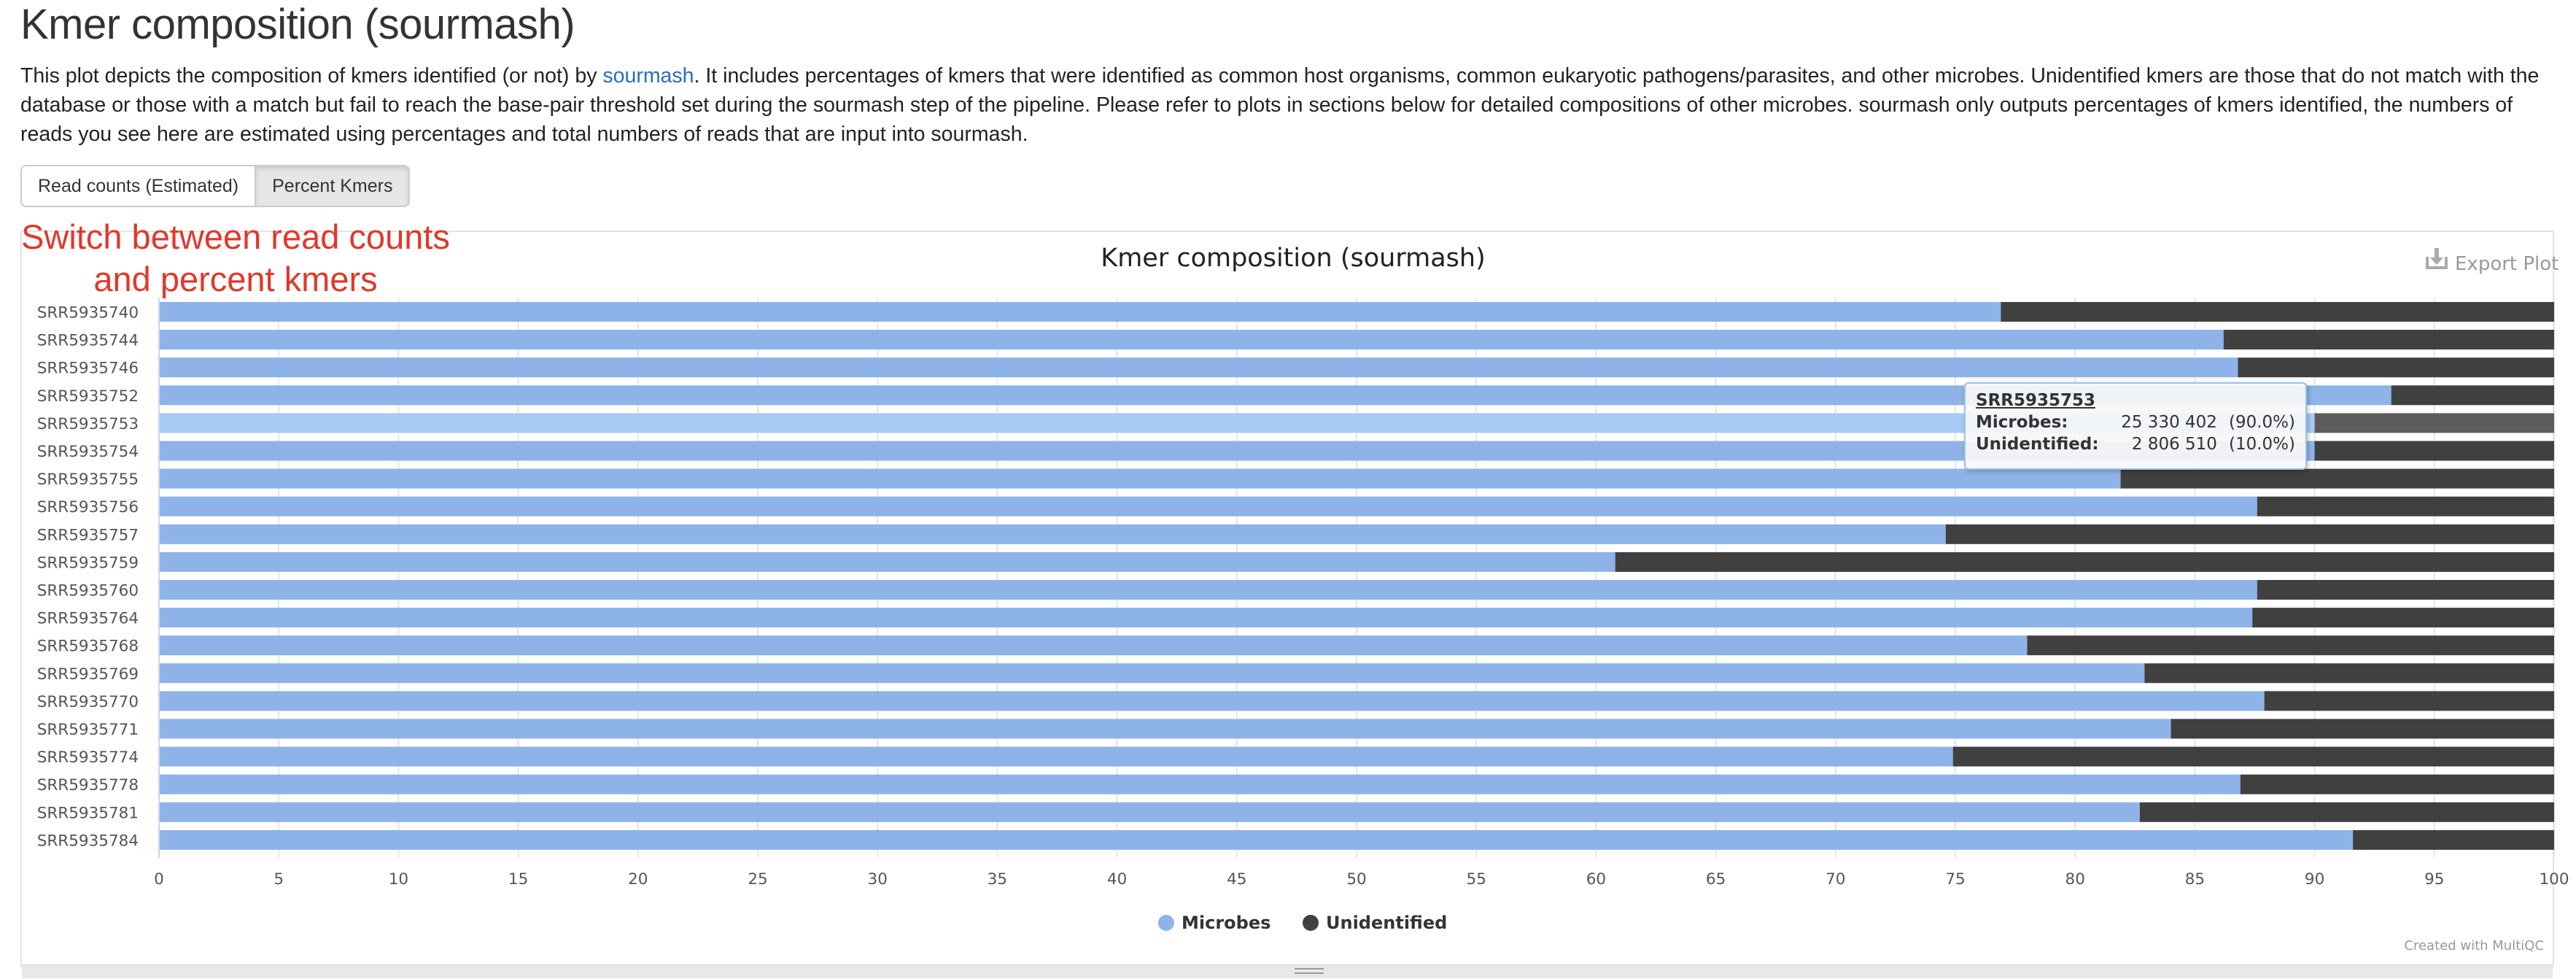  What do you see at coordinates (2406, 506) in the screenshot?
I see `bar-unidentified-srr5935756` at bounding box center [2406, 506].